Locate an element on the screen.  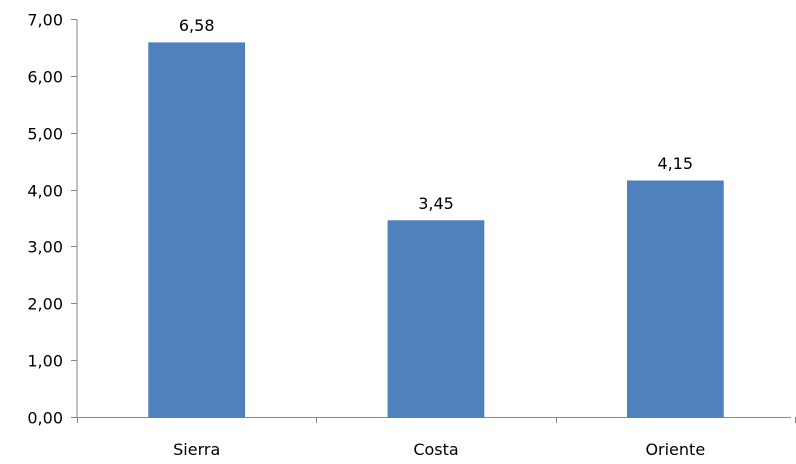
y-tick-label: 3,00 is located at coordinates (45, 247).